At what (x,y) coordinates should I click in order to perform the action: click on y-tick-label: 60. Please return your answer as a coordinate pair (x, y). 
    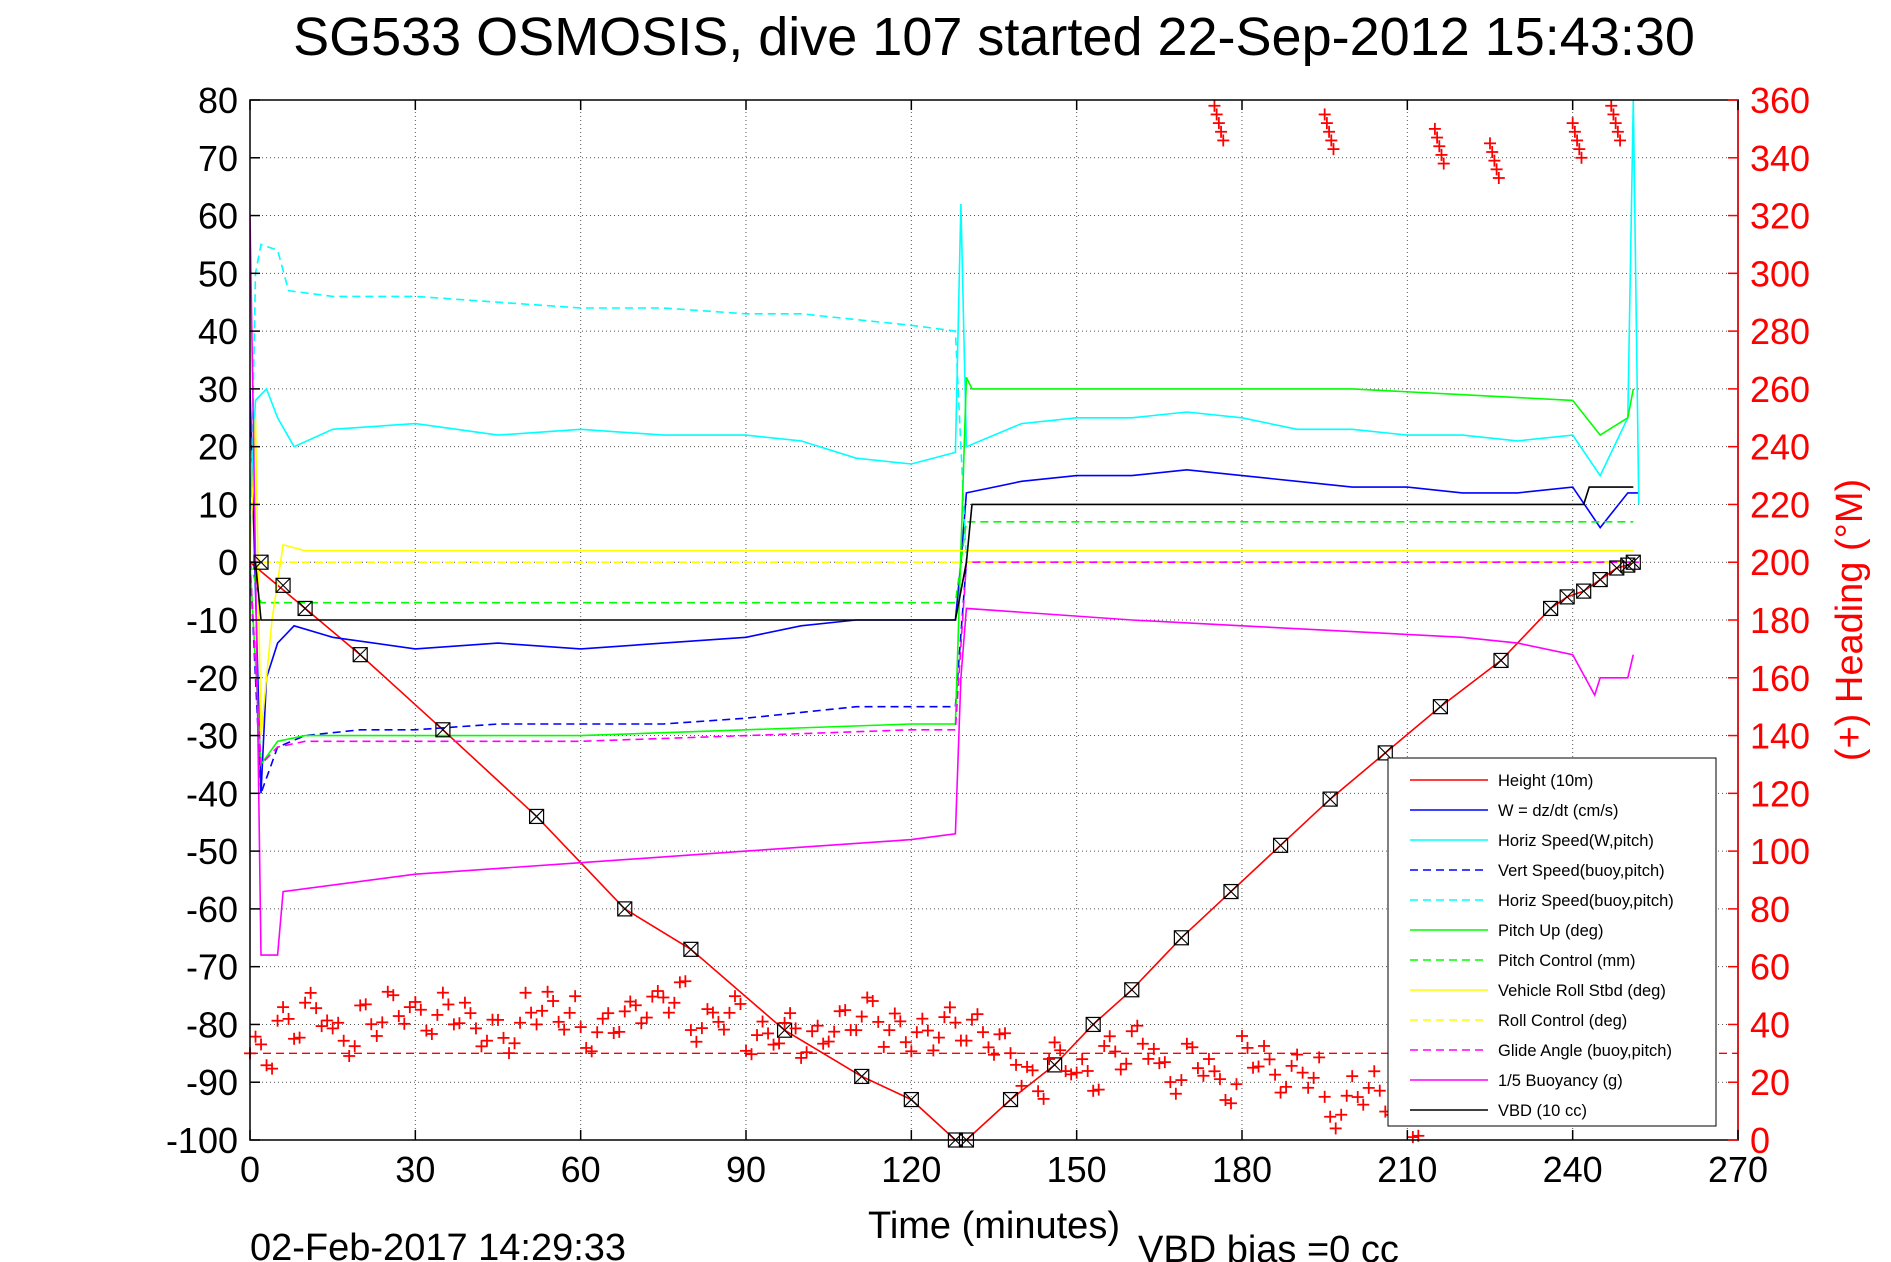
    Looking at the image, I should click on (218, 216).